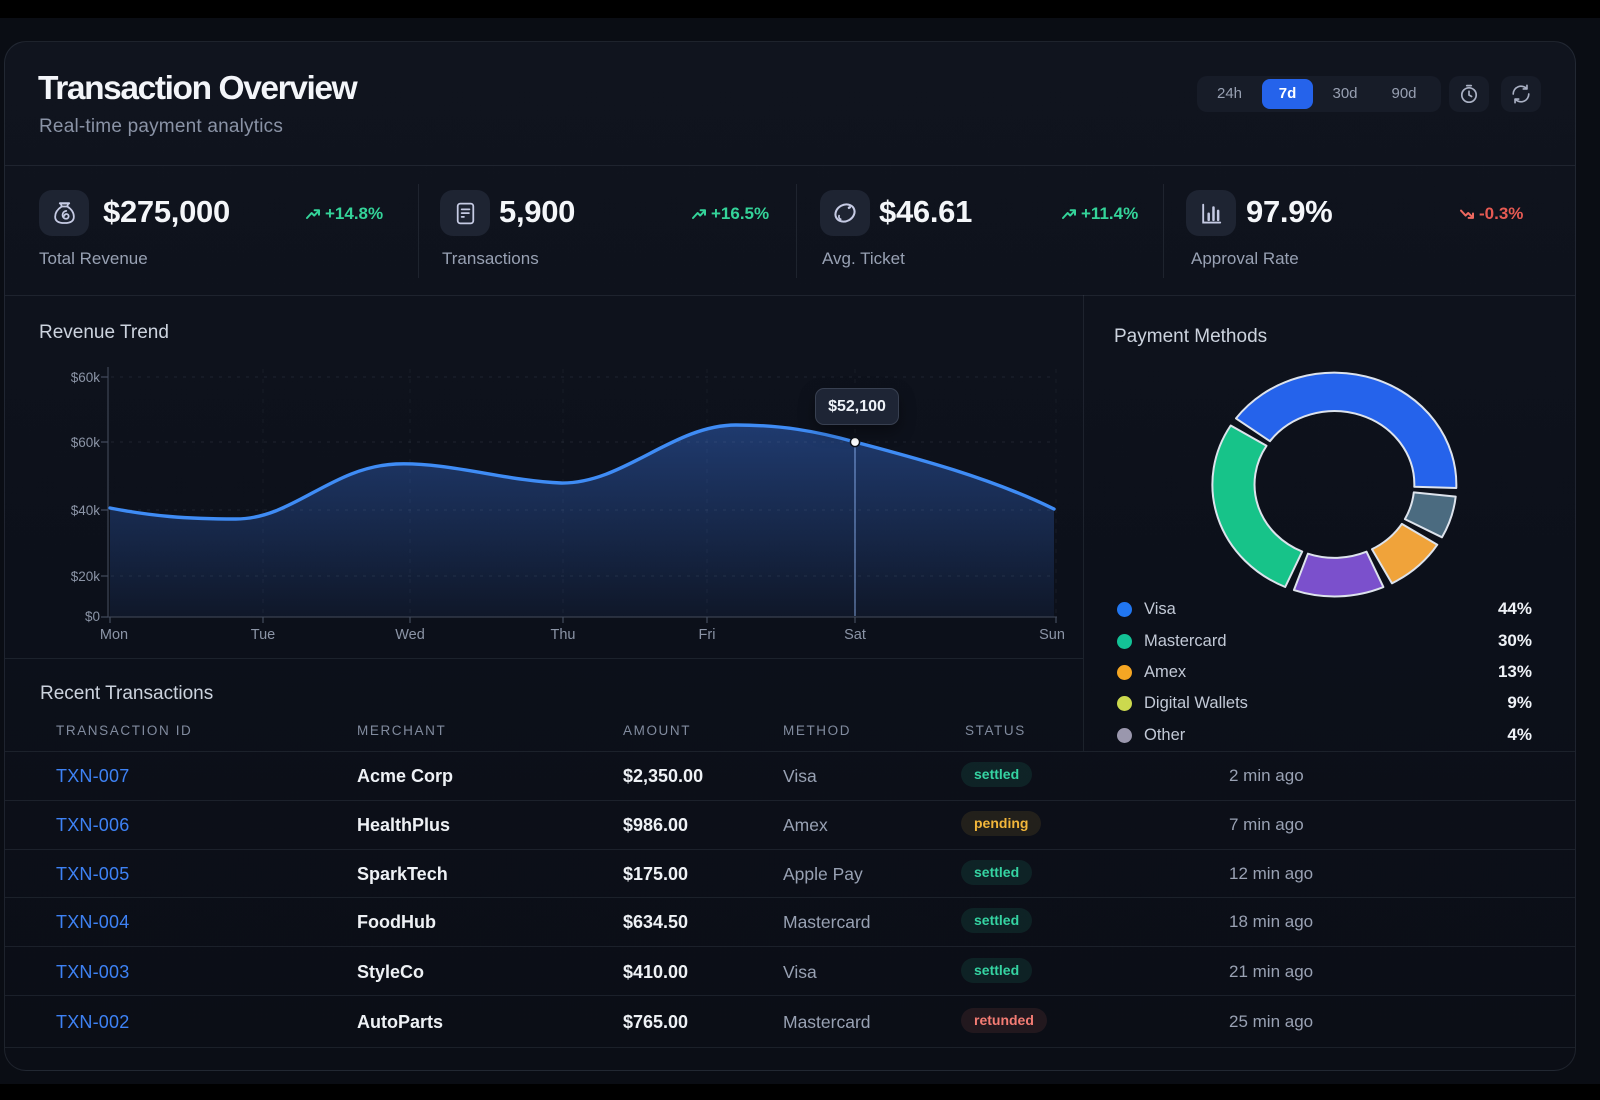  Describe the element at coordinates (263, 635) in the screenshot. I see `svg-text: Tue` at that location.